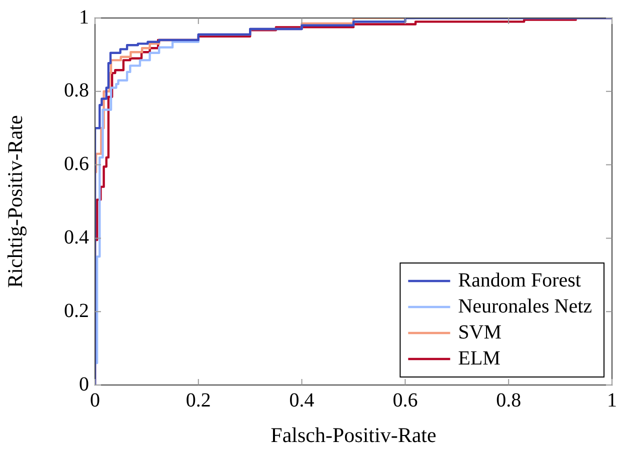  I want to click on x-tick-label: 0.6, so click(405, 400).